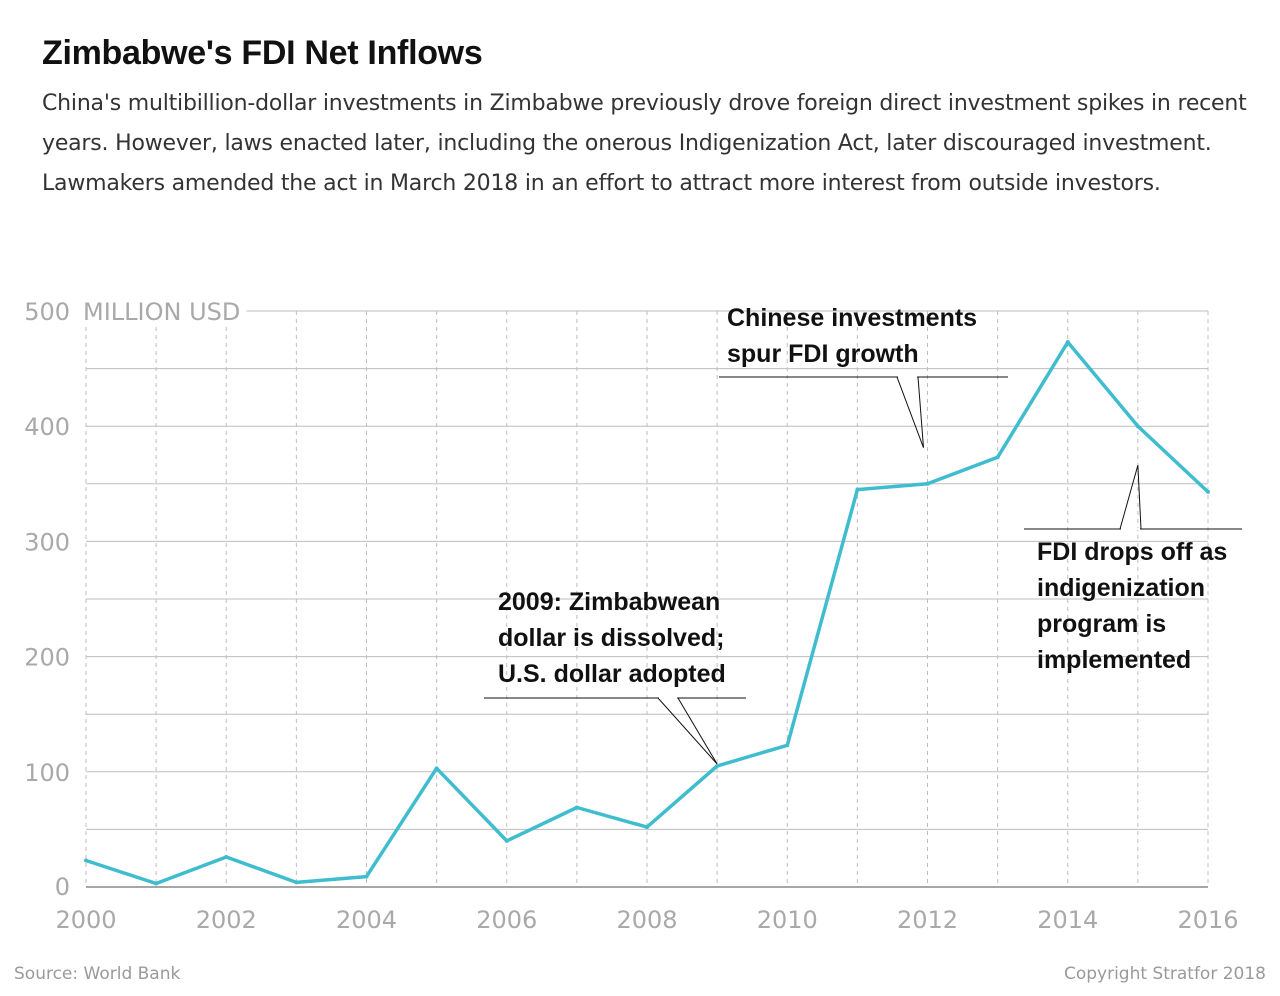  Describe the element at coordinates (823, 354) in the screenshot. I see `annotation-text: spur FDI growth` at that location.